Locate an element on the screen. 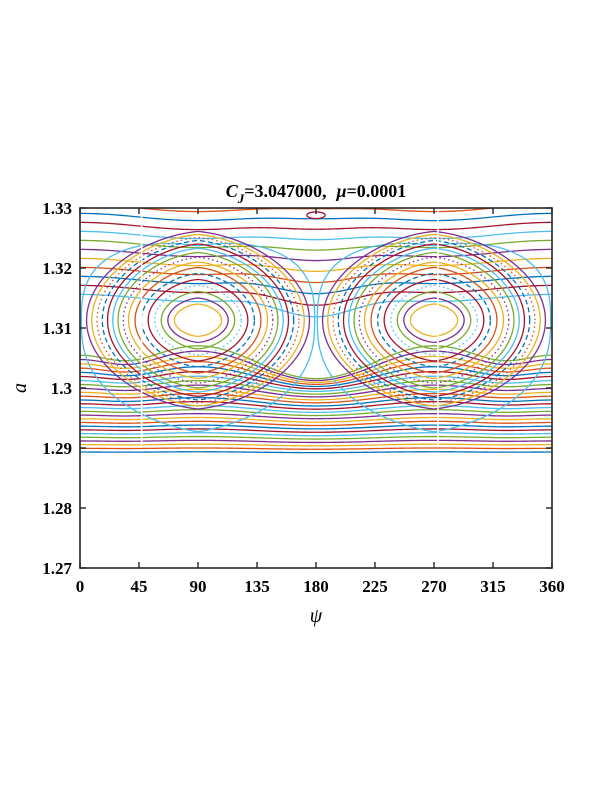 The height and width of the screenshot is (792, 612). title-c-subscript: J is located at coordinates (241, 198).